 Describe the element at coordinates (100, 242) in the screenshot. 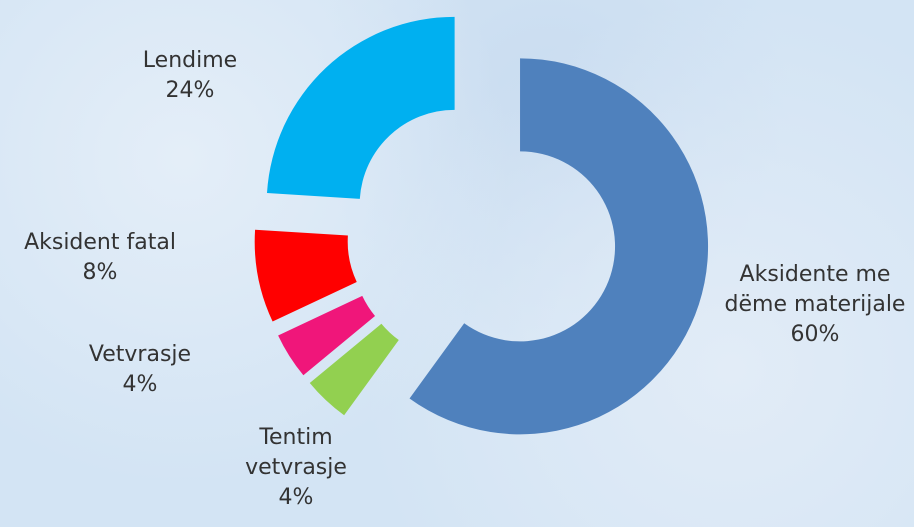

I see `category-label: Aksident fatal` at that location.